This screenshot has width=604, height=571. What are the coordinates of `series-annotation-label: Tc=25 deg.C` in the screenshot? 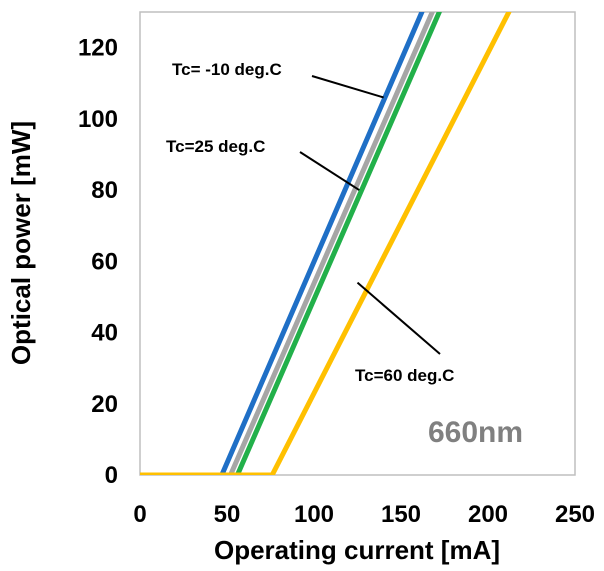 It's located at (215, 146).